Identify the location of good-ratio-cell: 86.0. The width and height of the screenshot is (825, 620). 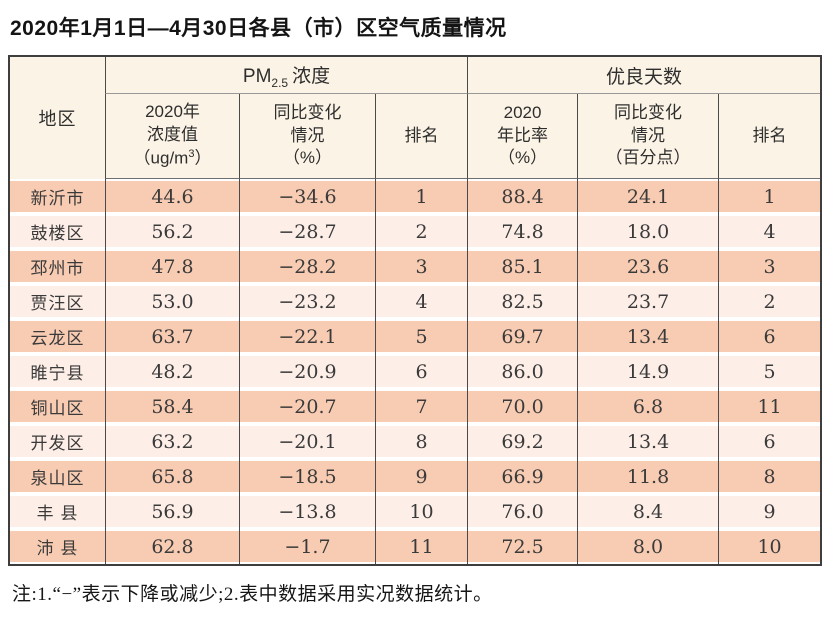
(522, 371).